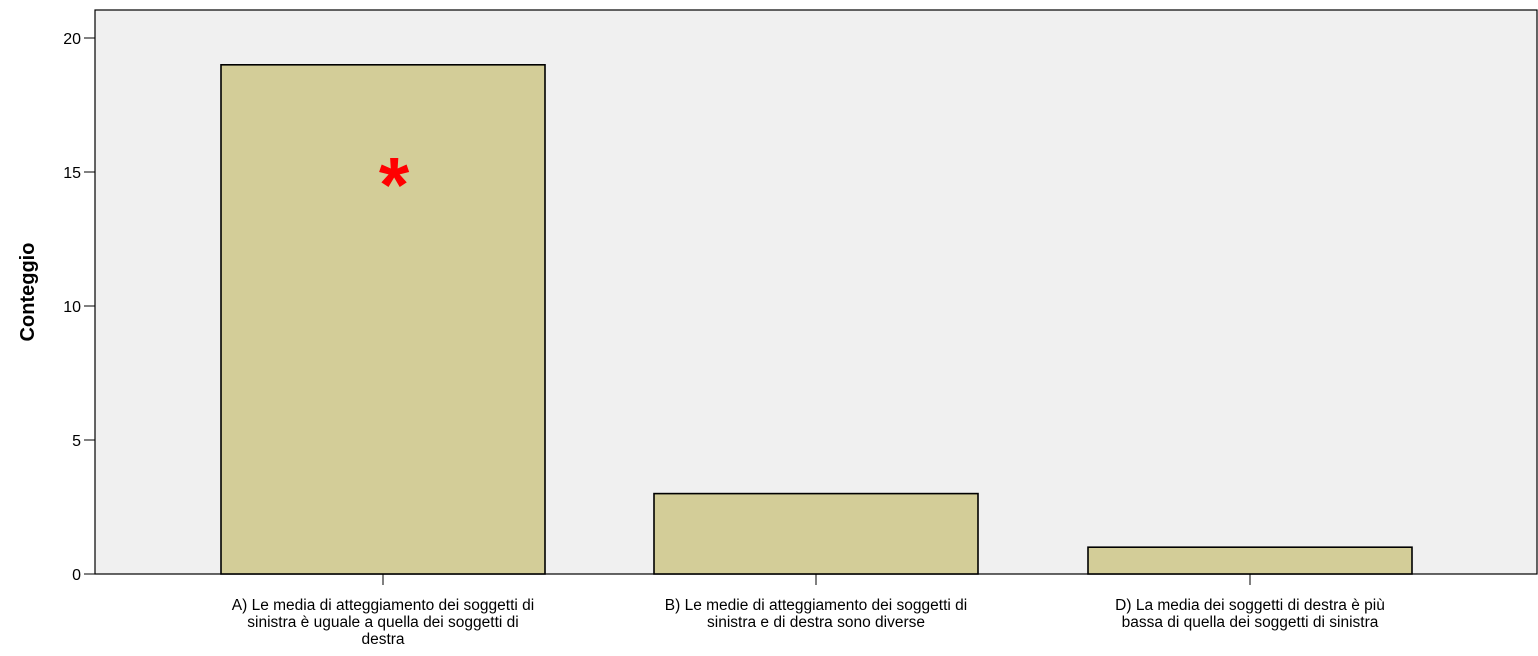  I want to click on annotations-group: *, so click(394, 185).